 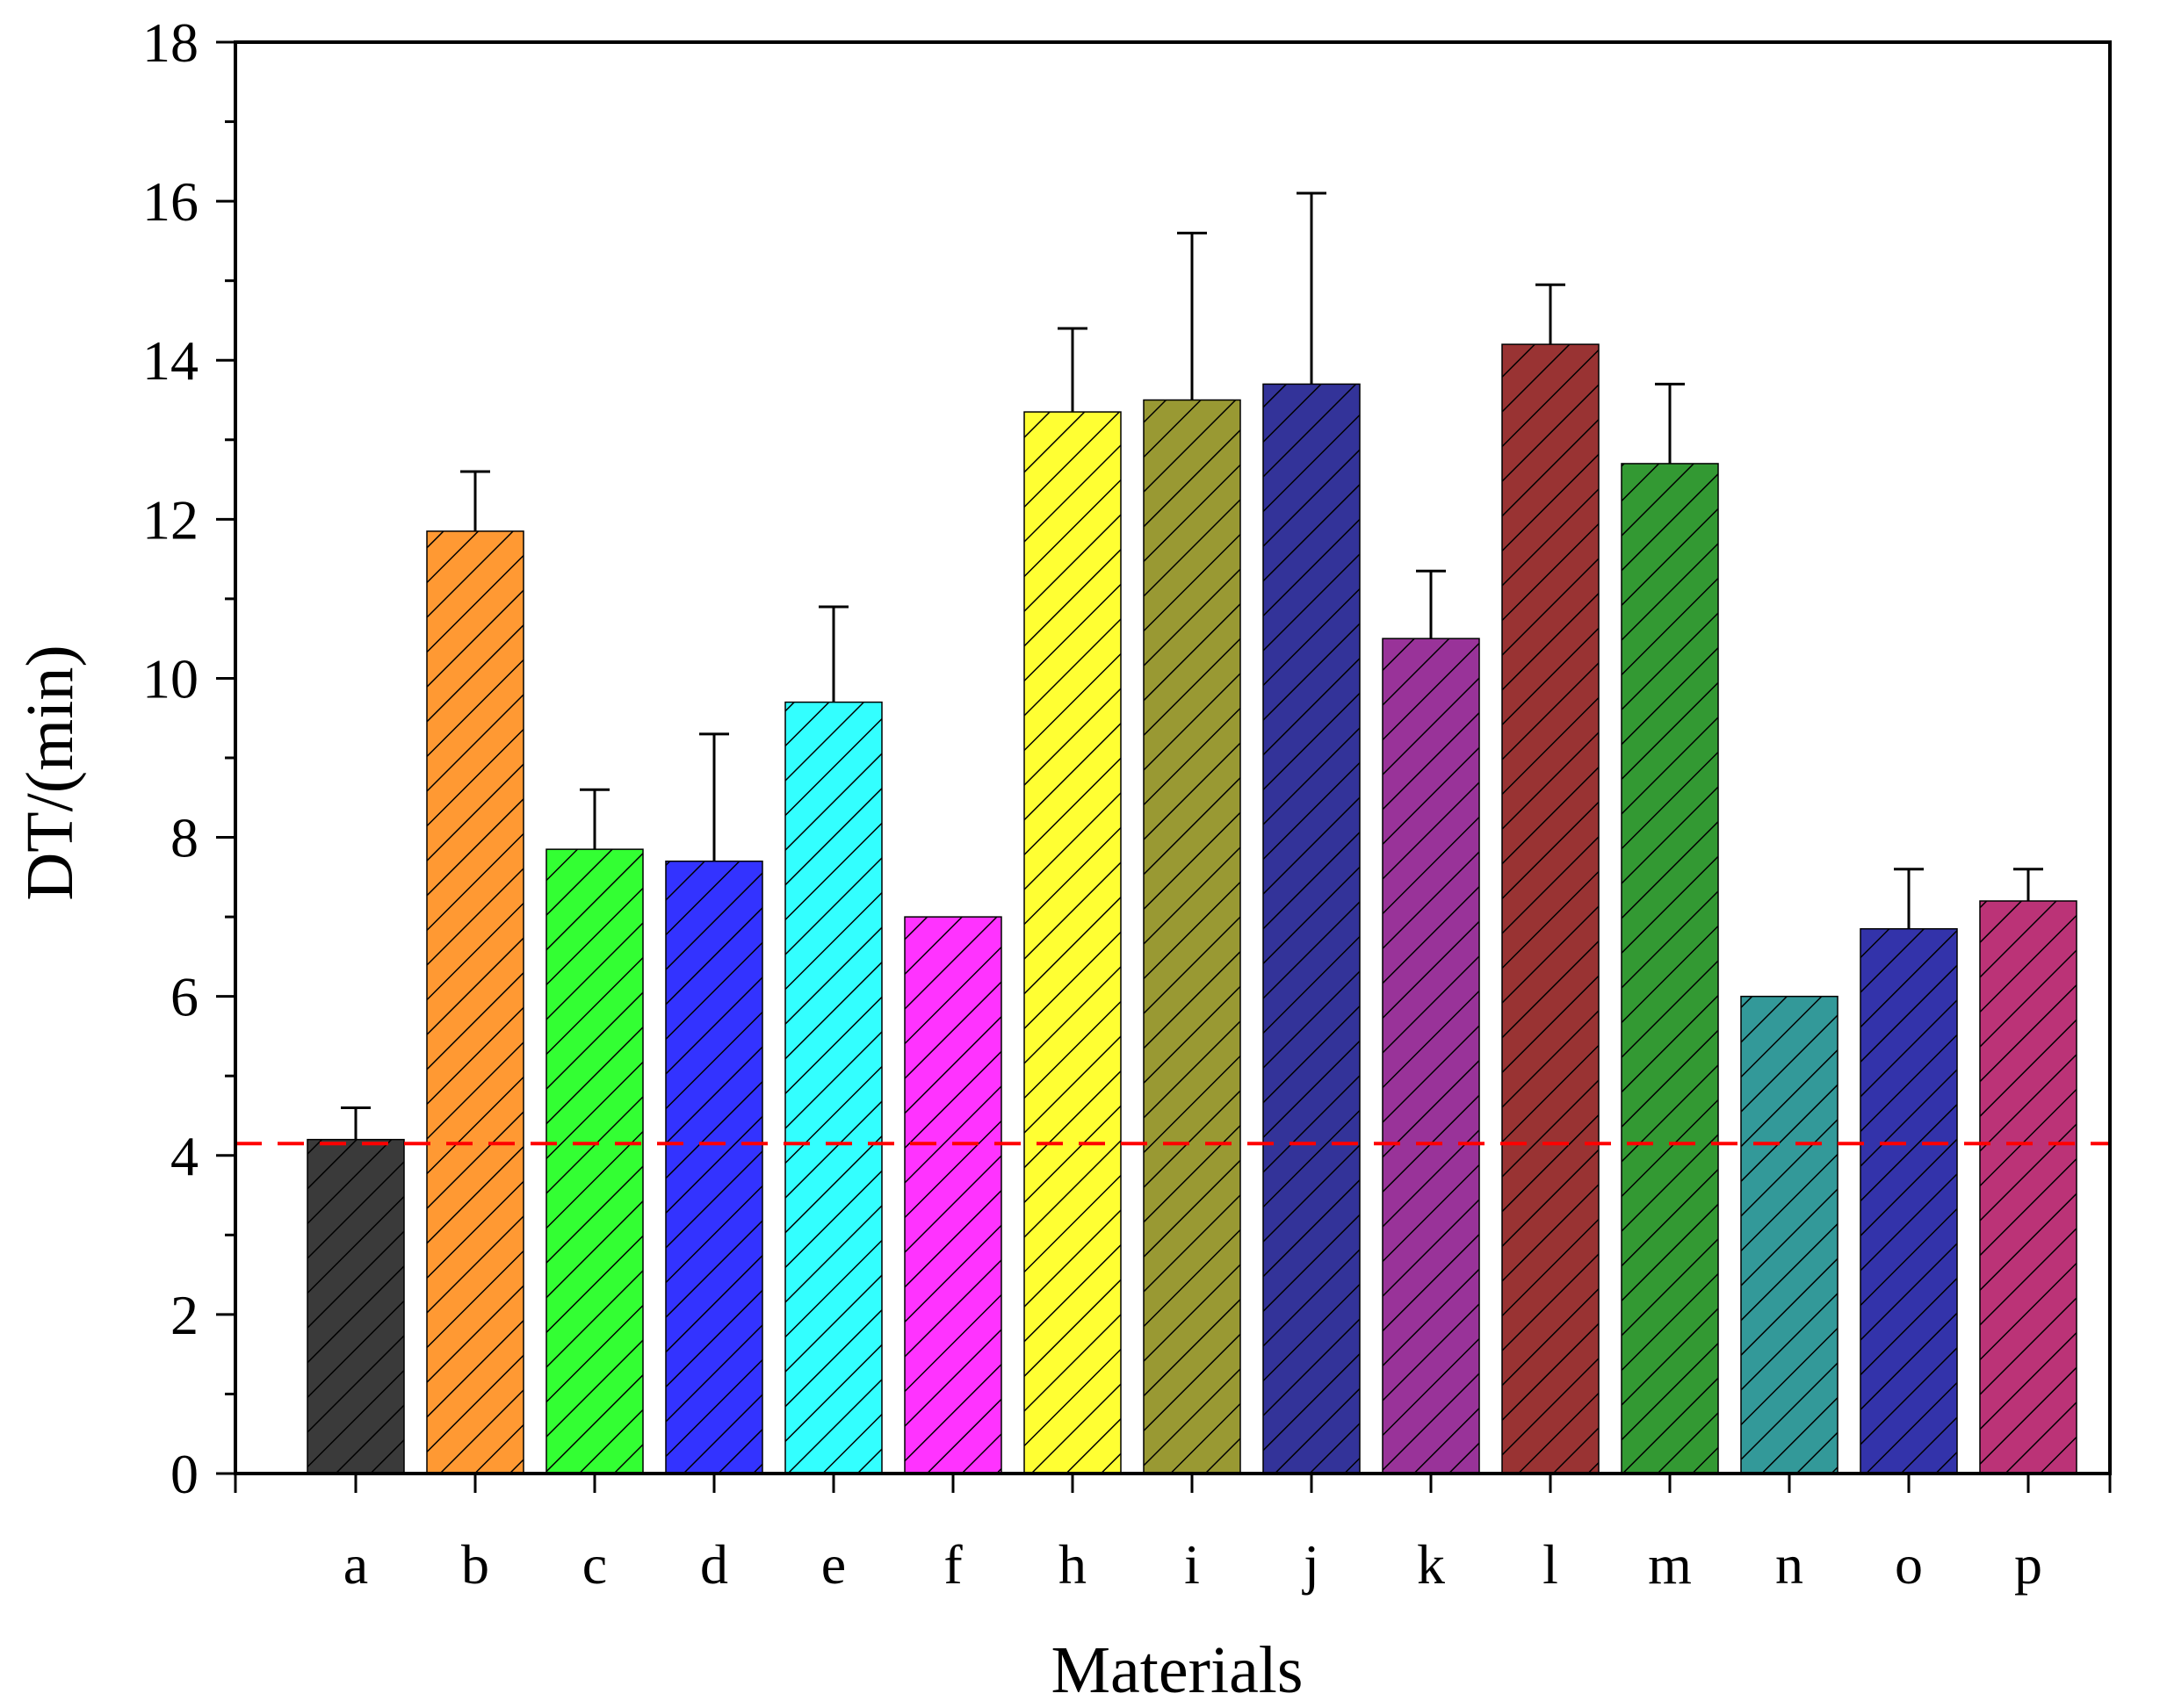 I want to click on x-tick-label-d: d, so click(x=714, y=1564).